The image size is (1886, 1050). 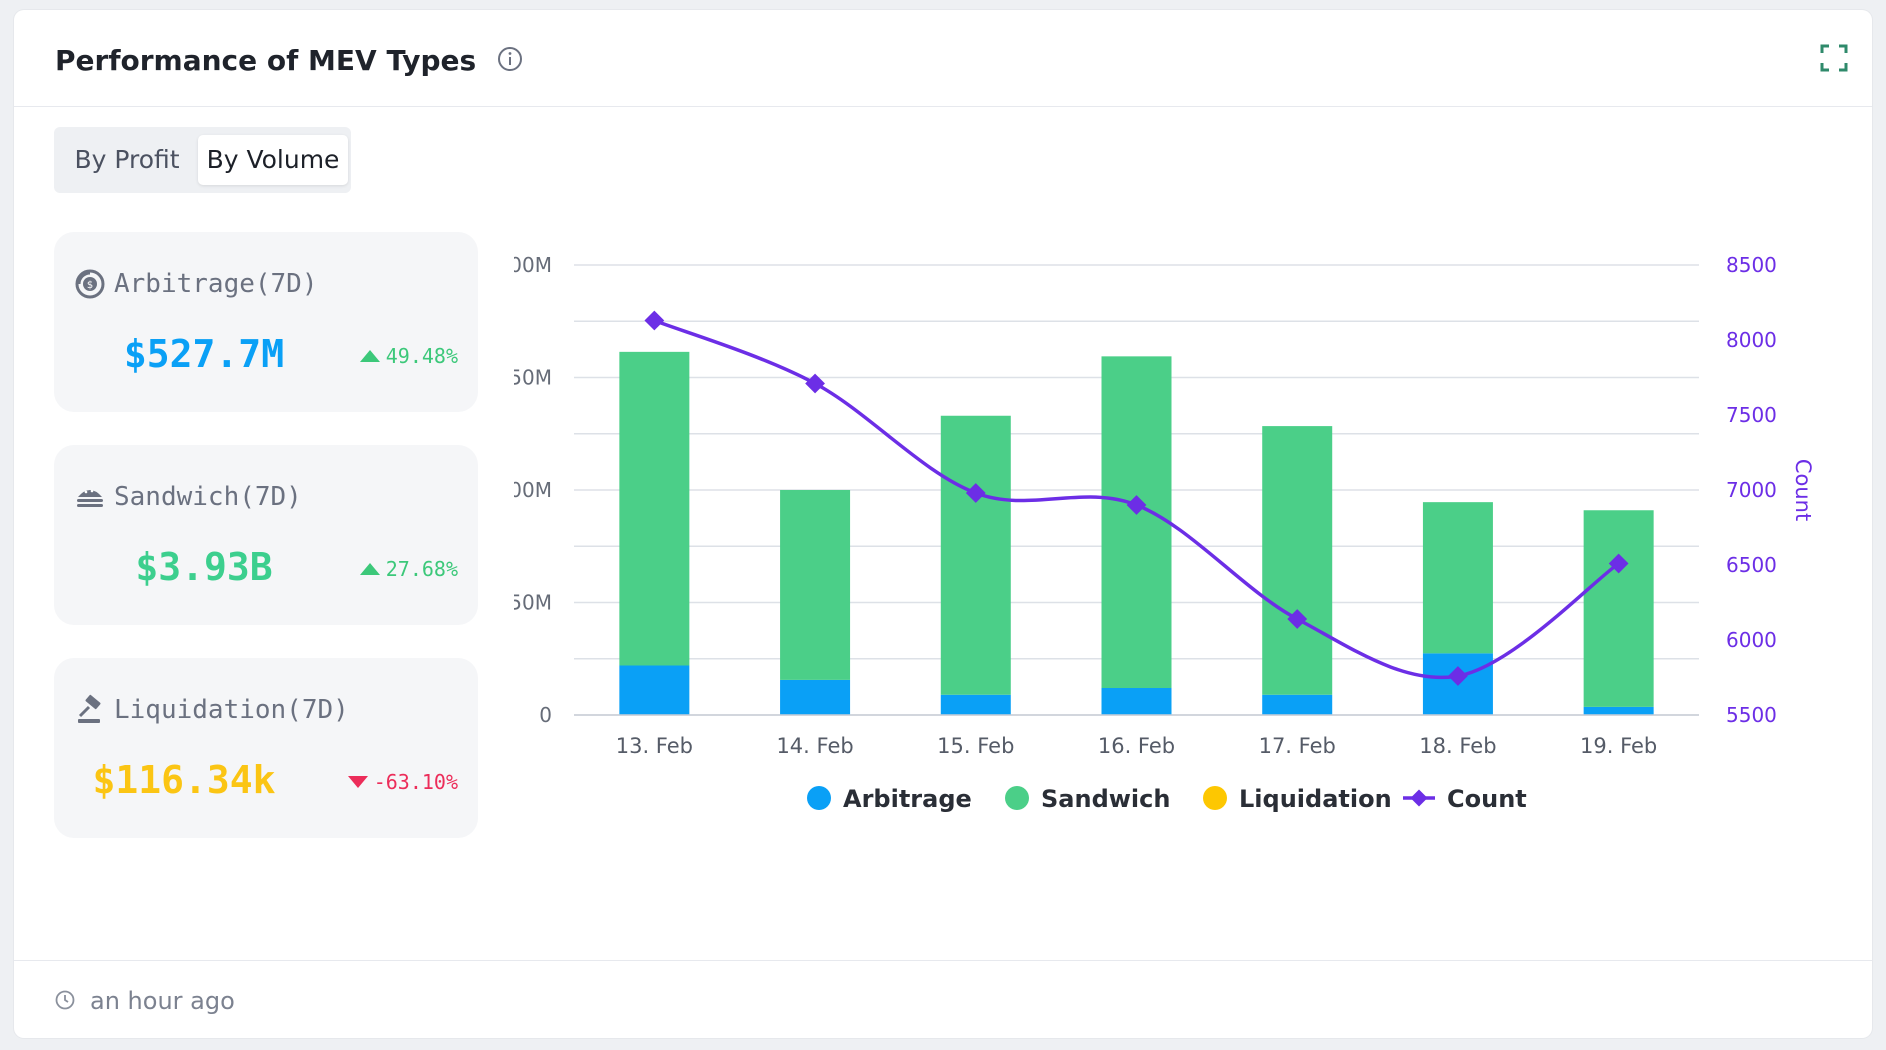 I want to click on stat-header: Sandwich(7D), so click(x=188, y=497).